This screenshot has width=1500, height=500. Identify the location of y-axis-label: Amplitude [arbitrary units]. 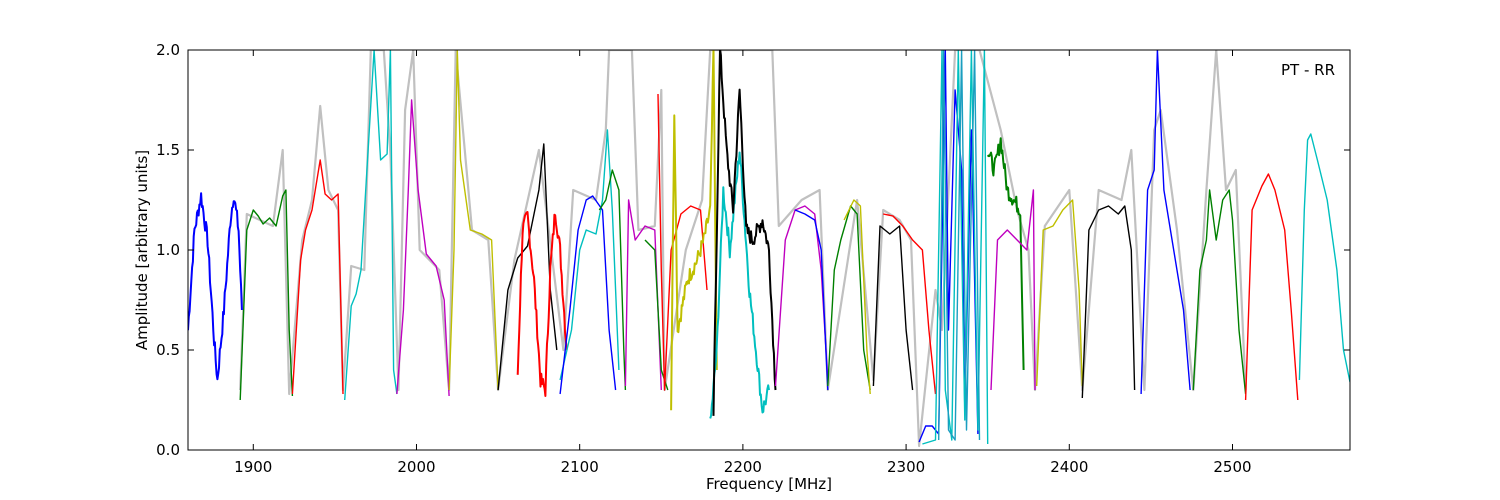
(142, 250).